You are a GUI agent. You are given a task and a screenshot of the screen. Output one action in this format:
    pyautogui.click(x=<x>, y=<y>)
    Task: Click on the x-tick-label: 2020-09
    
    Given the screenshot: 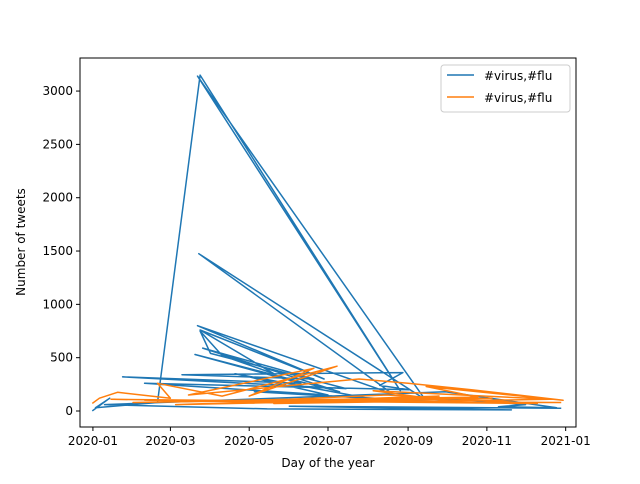 What is the action you would take?
    pyautogui.click(x=408, y=441)
    